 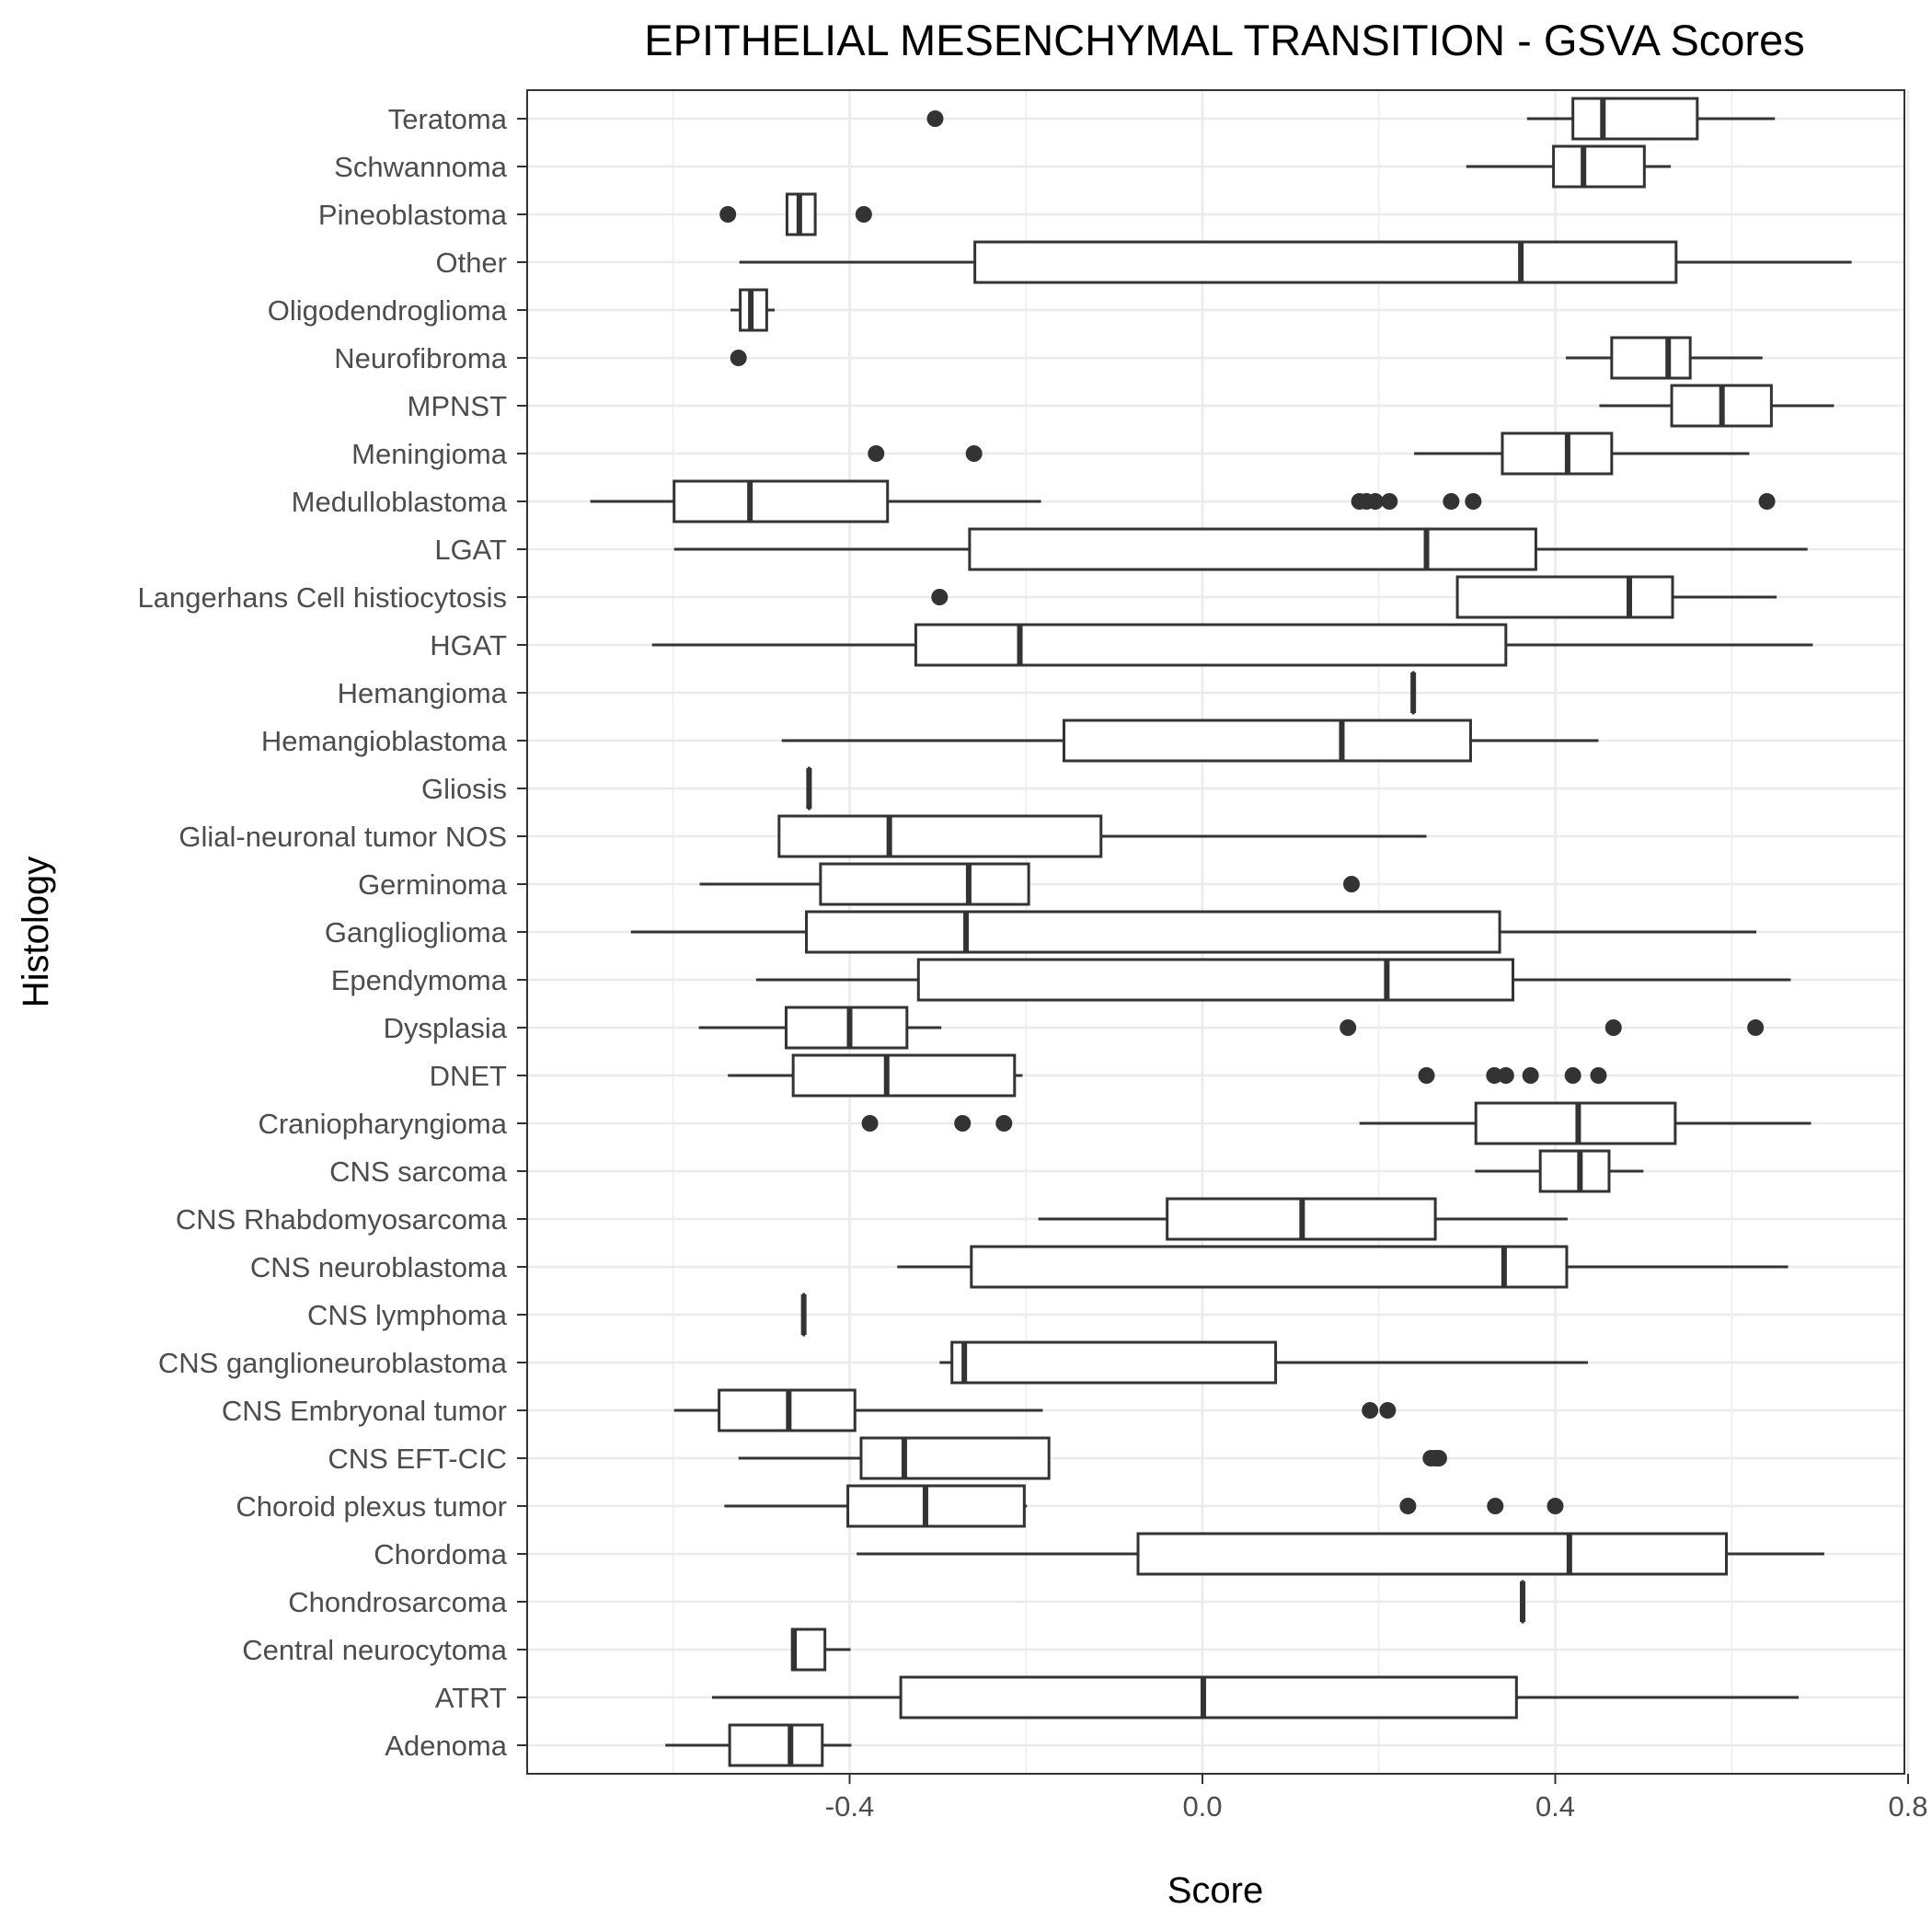 I want to click on x-tick-label: 0.8, so click(x=1907, y=1806).